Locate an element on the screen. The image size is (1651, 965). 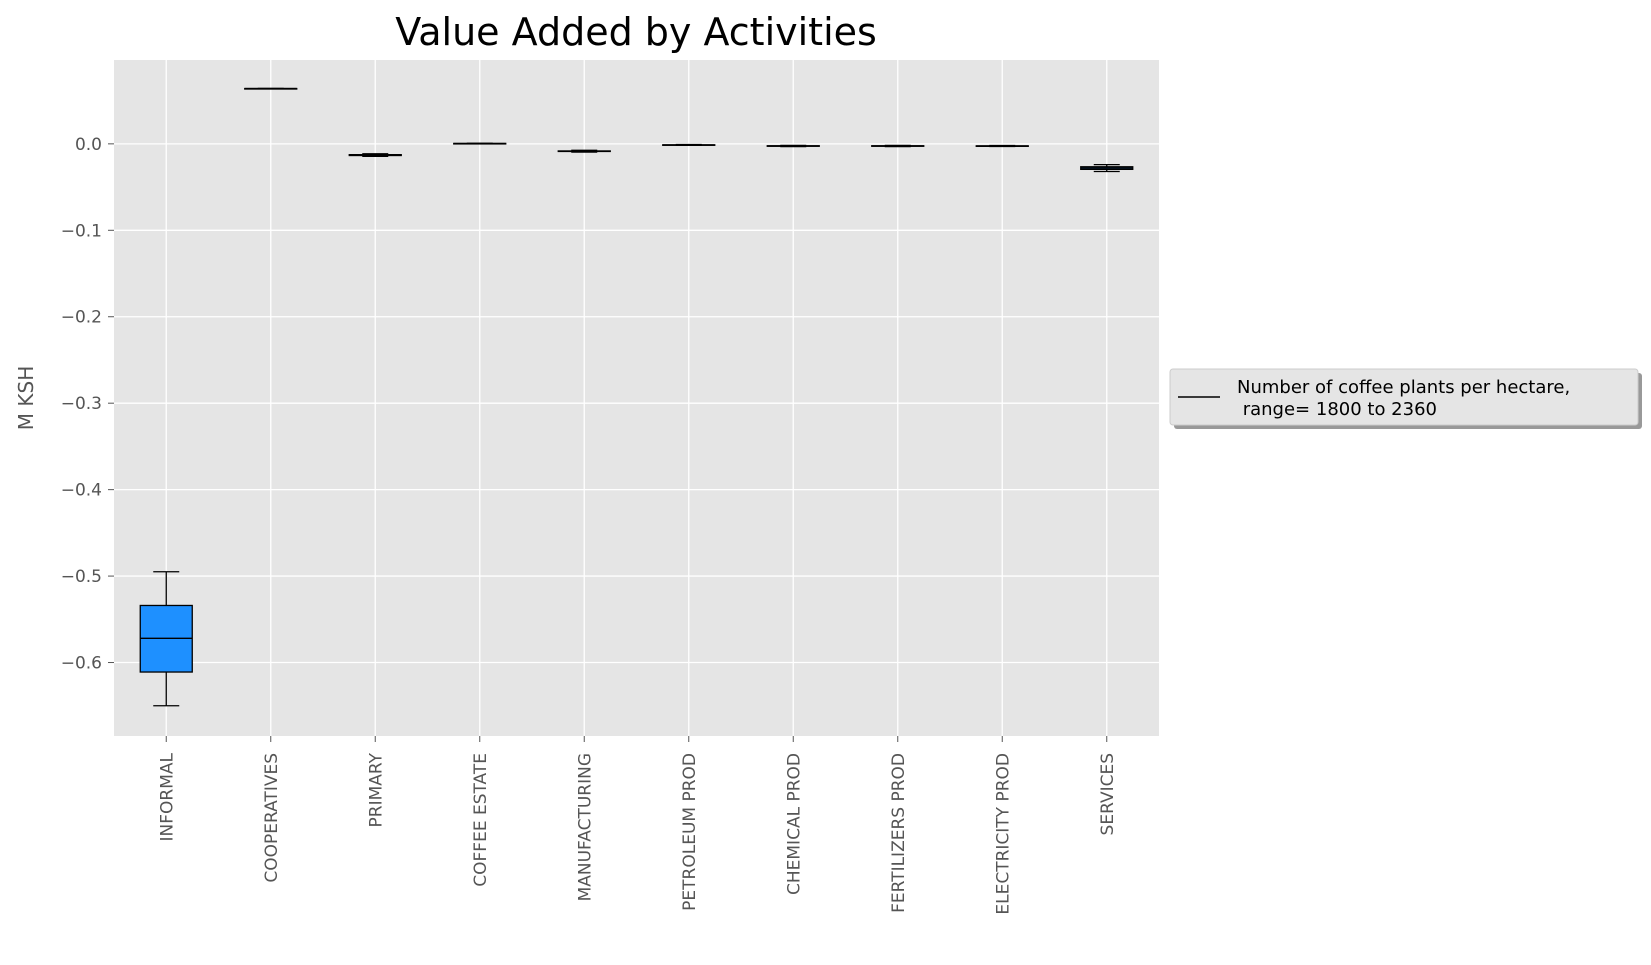
box-petroleum-prod is located at coordinates (689, 145).